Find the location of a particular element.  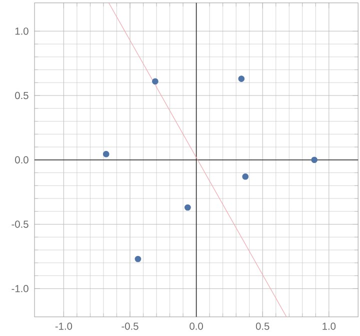

y-tick-label: 0.5 is located at coordinates (21, 96).